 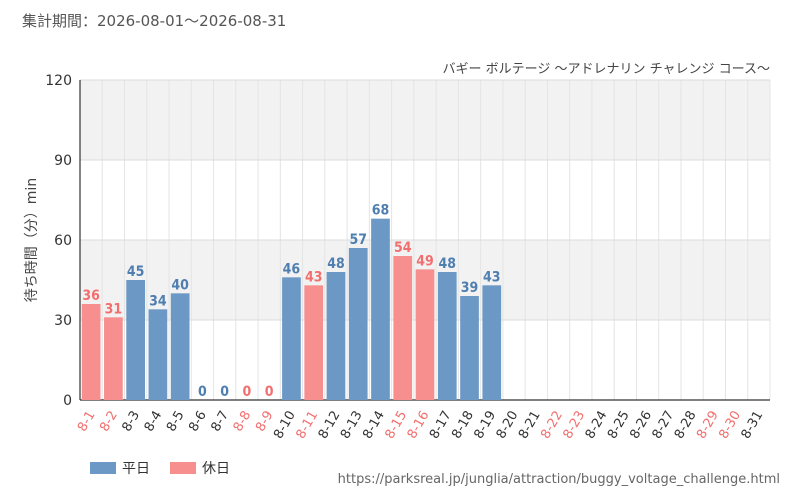 I want to click on data-label: 68, so click(x=381, y=211).